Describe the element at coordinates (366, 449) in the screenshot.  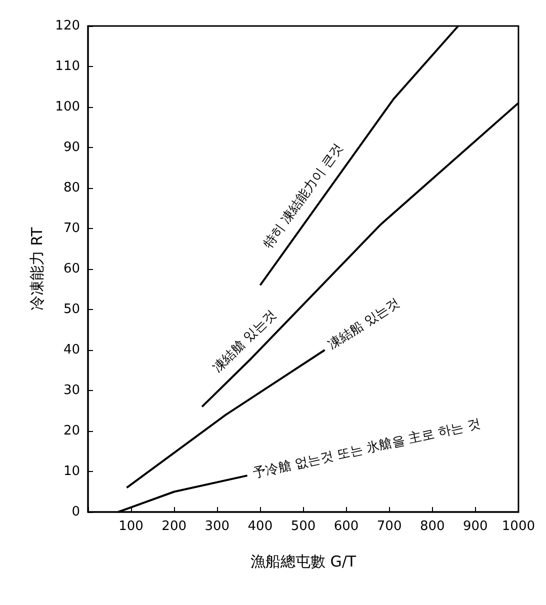
I see `annotation: 予冷艙 없는것 또는 氷艙을 主로 하는 것` at that location.